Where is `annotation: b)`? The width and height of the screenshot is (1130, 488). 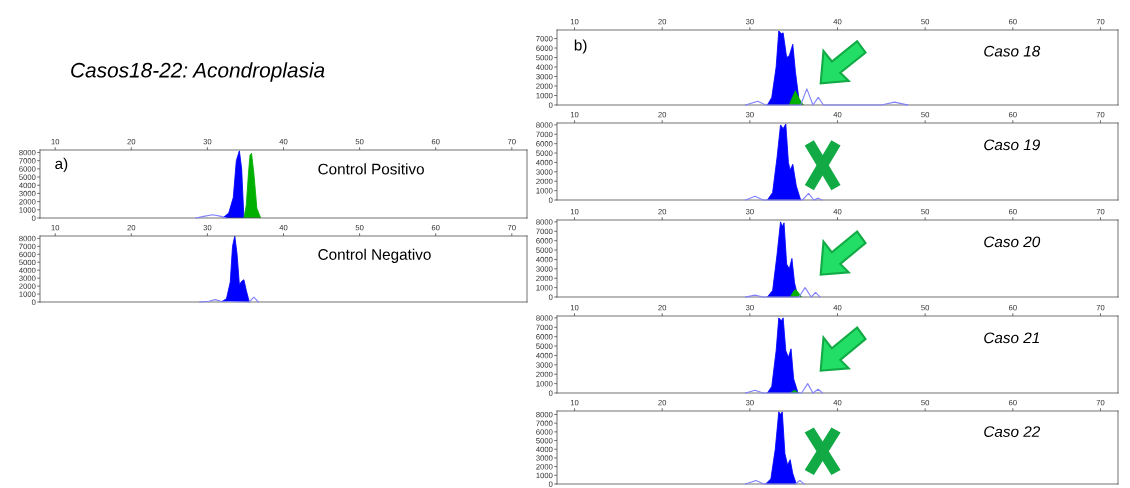
annotation: b) is located at coordinates (580, 46).